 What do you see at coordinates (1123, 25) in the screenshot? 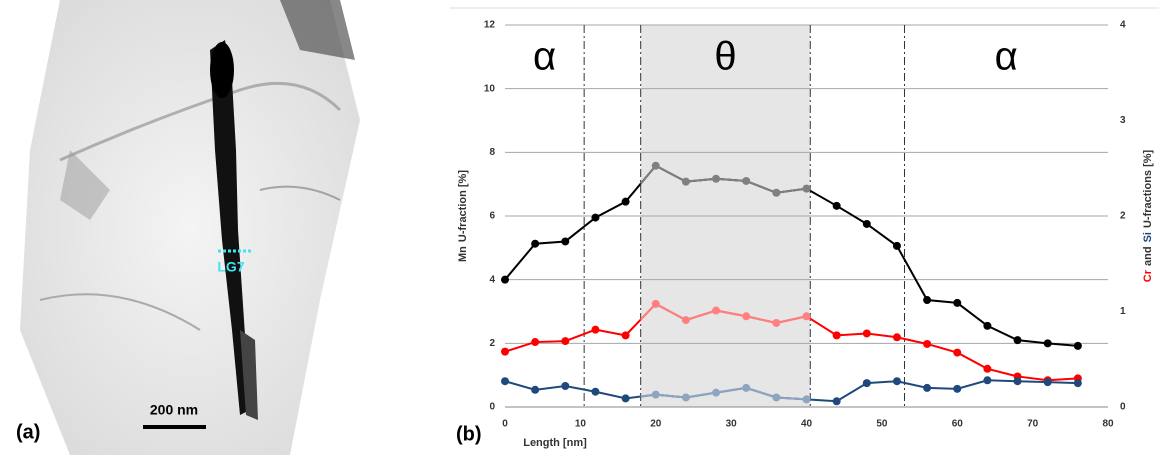
I see `y2-tick-label: 4` at bounding box center [1123, 25].